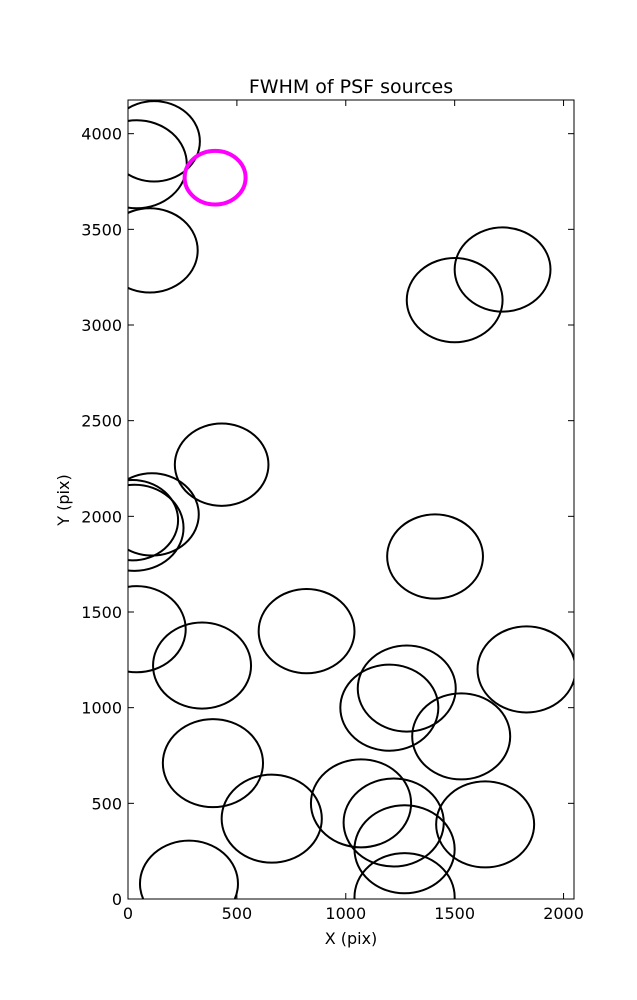  What do you see at coordinates (101, 134) in the screenshot?
I see `y-tick-label: 4000` at bounding box center [101, 134].